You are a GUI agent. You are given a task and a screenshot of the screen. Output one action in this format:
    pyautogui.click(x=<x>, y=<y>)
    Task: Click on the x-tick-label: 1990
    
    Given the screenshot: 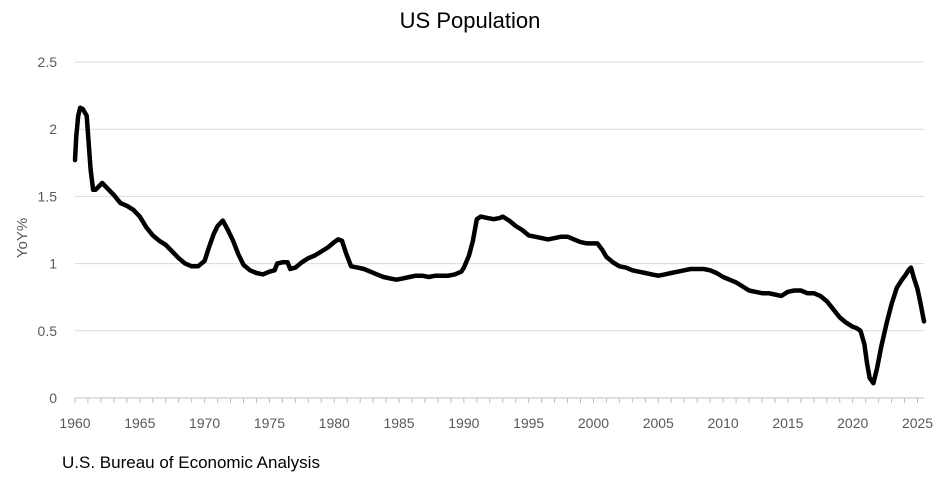 What is the action you would take?
    pyautogui.click(x=463, y=423)
    